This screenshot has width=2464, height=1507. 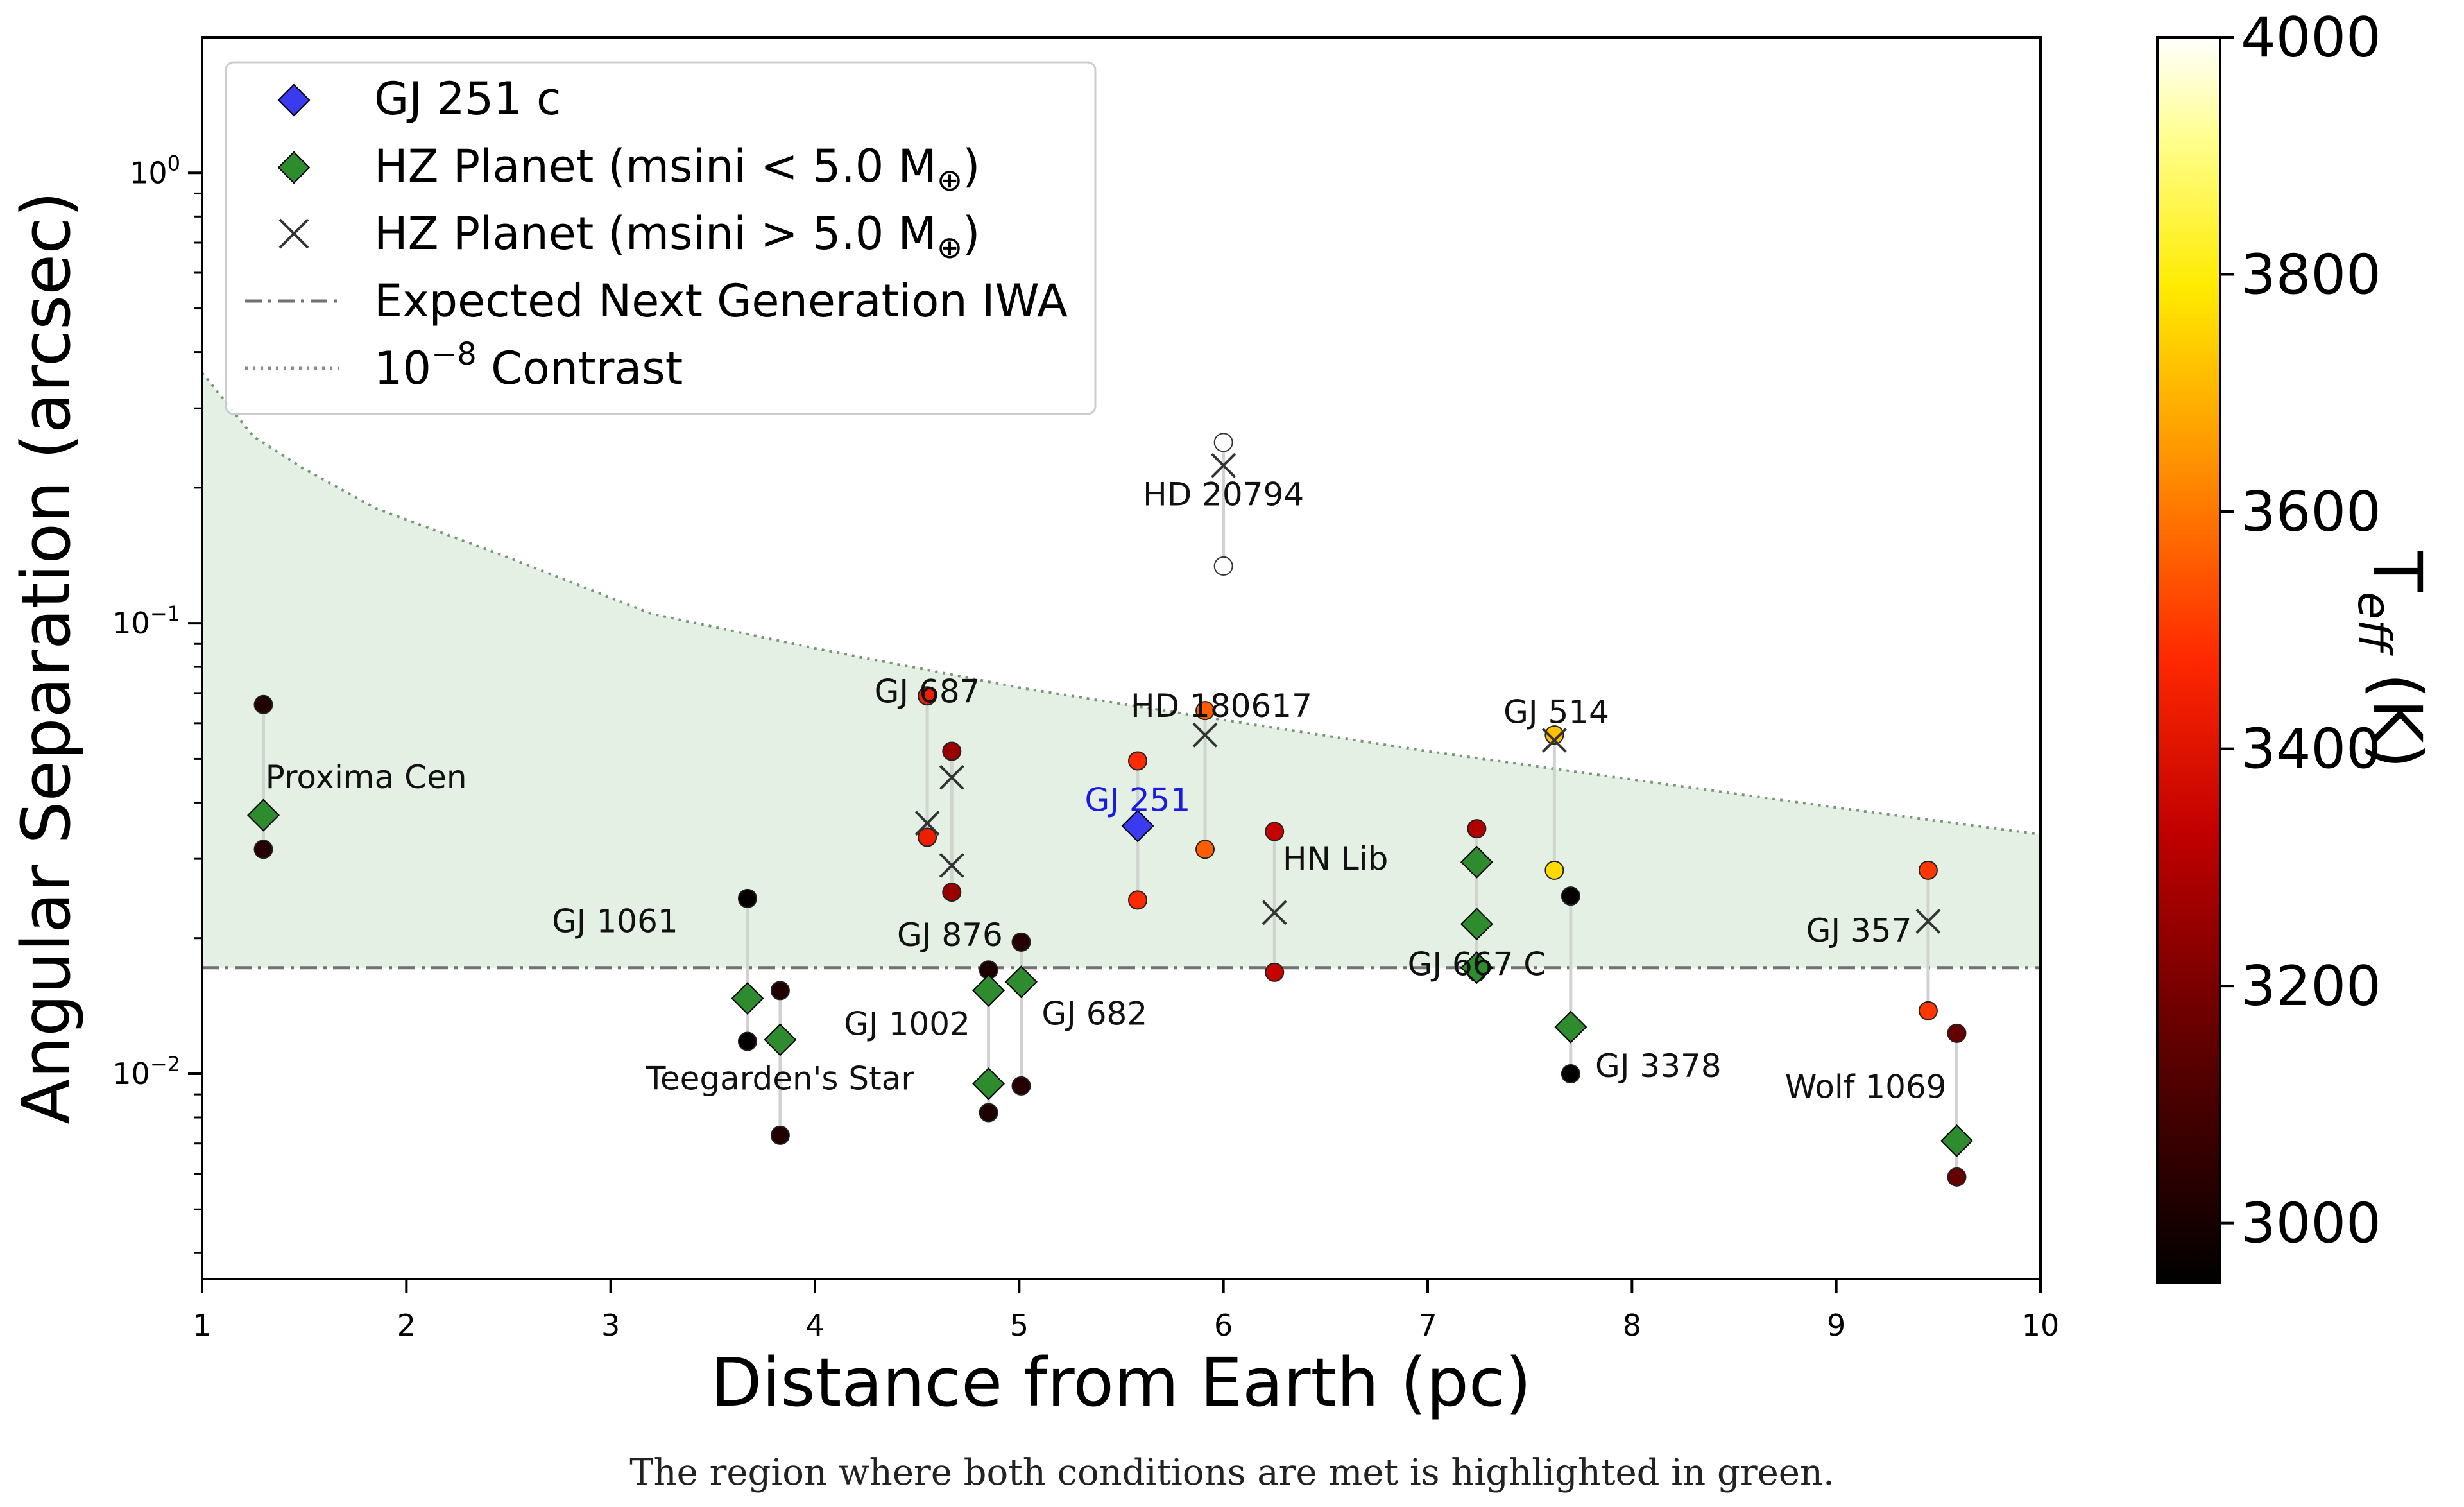 What do you see at coordinates (157, 702) in the screenshot?
I see `y-axis-ticks: 10⁰ 10⁻¹ 10⁻²` at bounding box center [157, 702].